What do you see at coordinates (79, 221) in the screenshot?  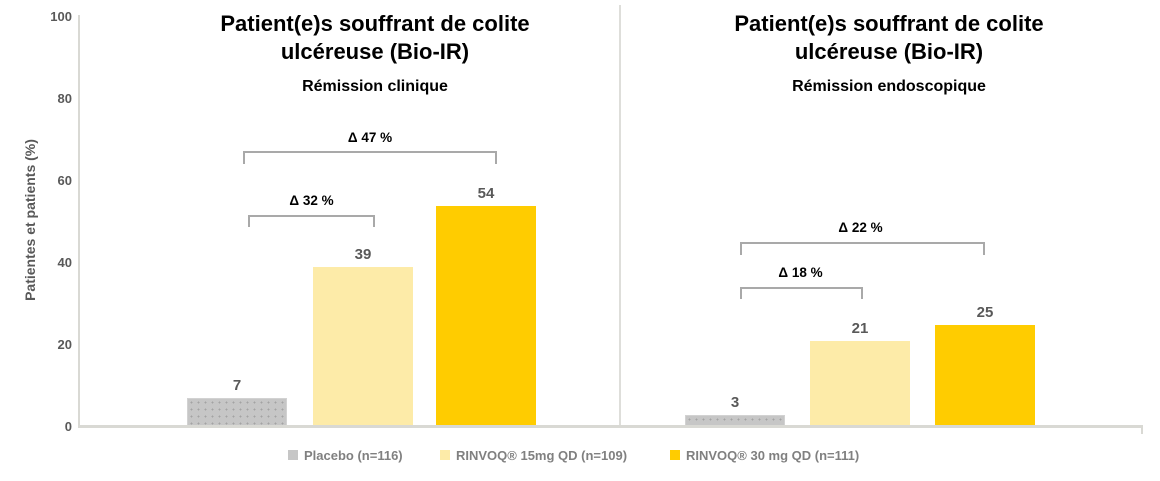 I see `y-axis-line` at bounding box center [79, 221].